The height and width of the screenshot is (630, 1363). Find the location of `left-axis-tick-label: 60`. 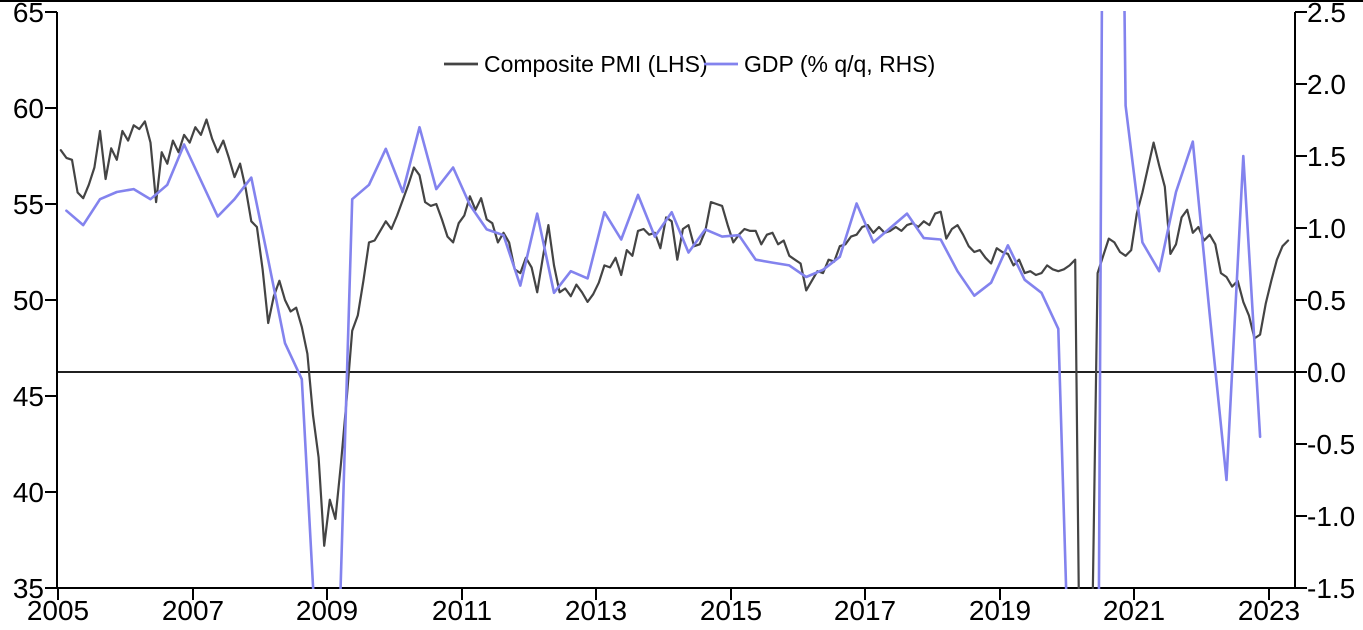

left-axis-tick-label: 60 is located at coordinates (28, 108).